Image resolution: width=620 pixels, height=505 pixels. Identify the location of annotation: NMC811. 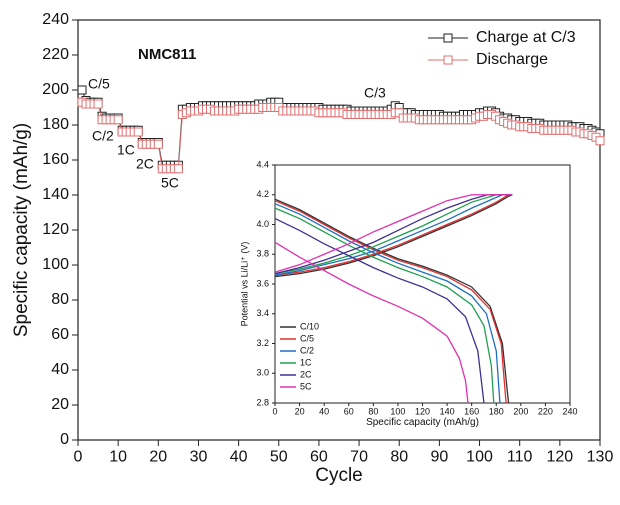
(167, 54).